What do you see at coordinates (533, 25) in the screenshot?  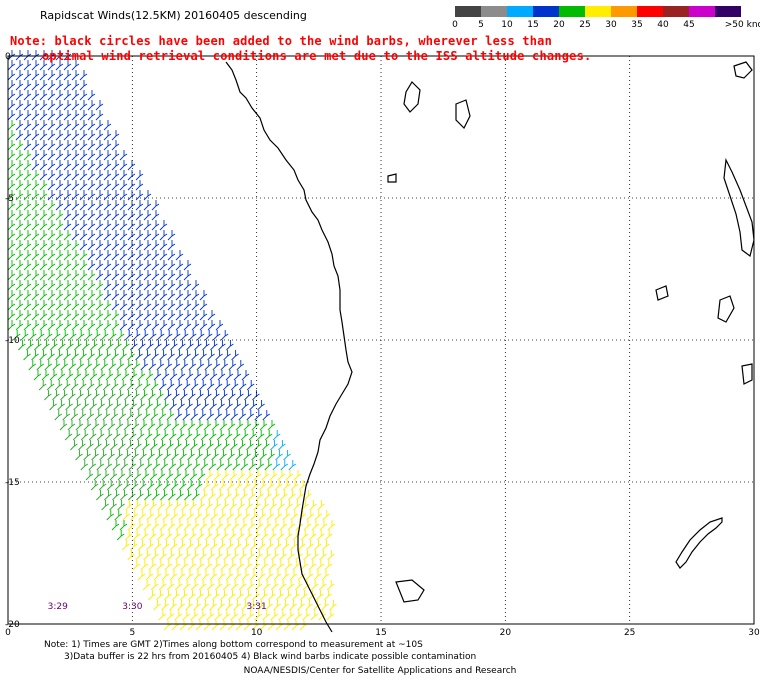 I see `legend-tick-label: 15` at bounding box center [533, 25].